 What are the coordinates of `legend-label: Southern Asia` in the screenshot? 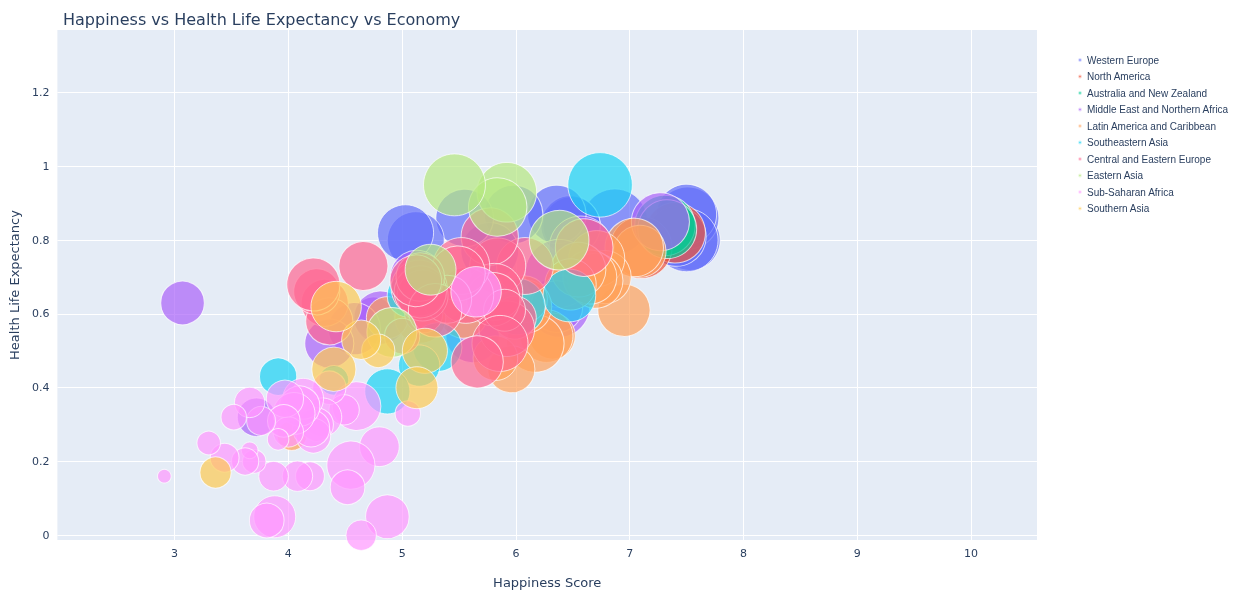 It's located at (1118, 208).